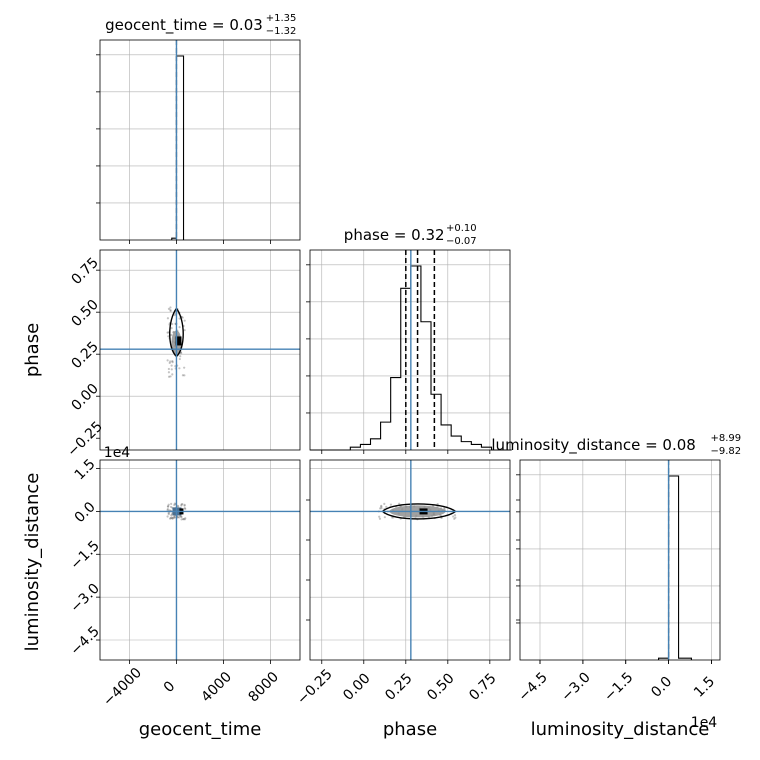 The image size is (760, 760). Describe the element at coordinates (122, 687) in the screenshot. I see `xtick-label-geocent_time-0: −4000` at that location.